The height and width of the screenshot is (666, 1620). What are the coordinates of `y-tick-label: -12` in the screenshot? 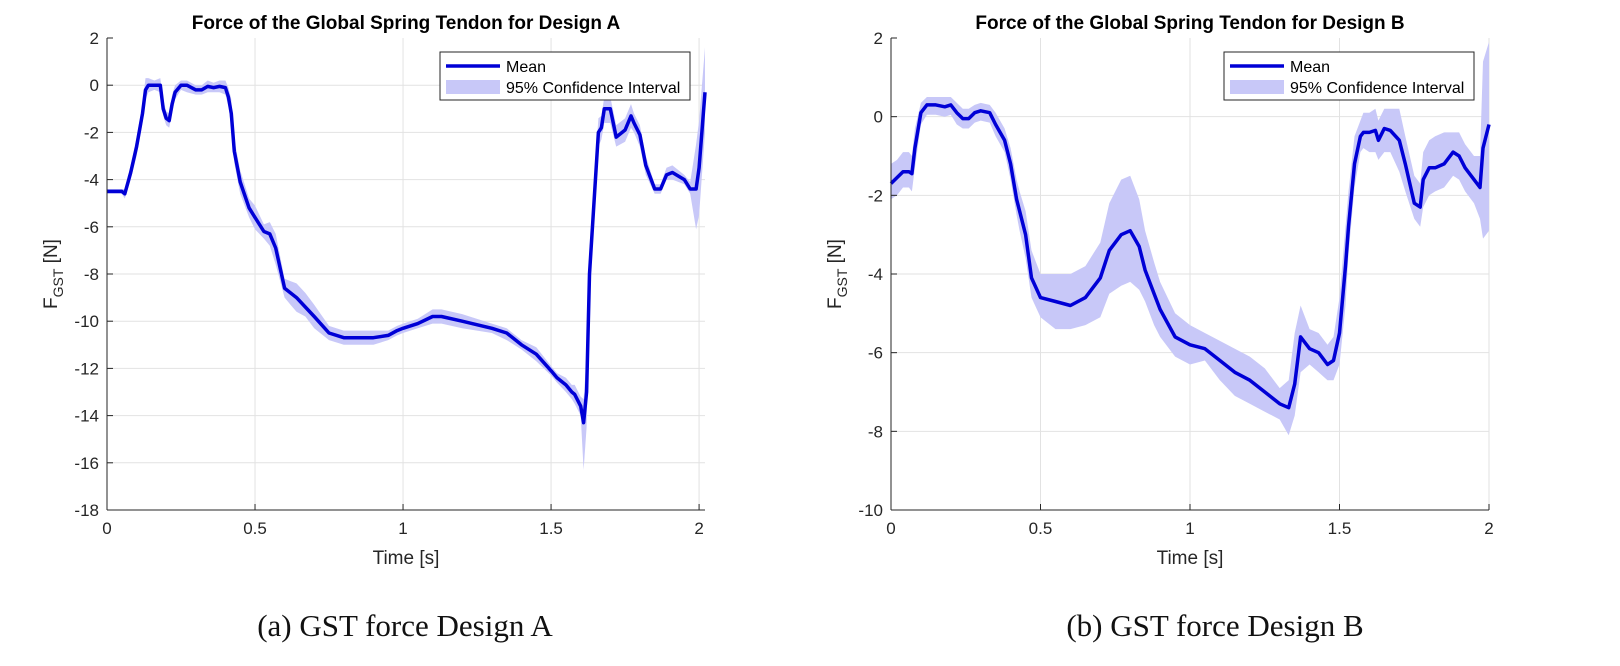 It's located at (86, 368).